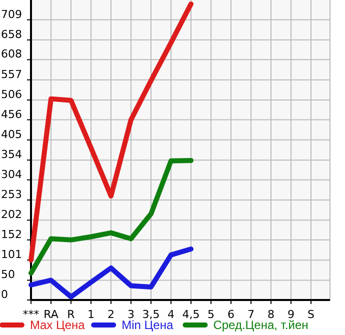 Image resolution: width=345 pixels, height=335 pixels. What do you see at coordinates (11, 74) in the screenshot?
I see `y-tick-label: 557` at bounding box center [11, 74].